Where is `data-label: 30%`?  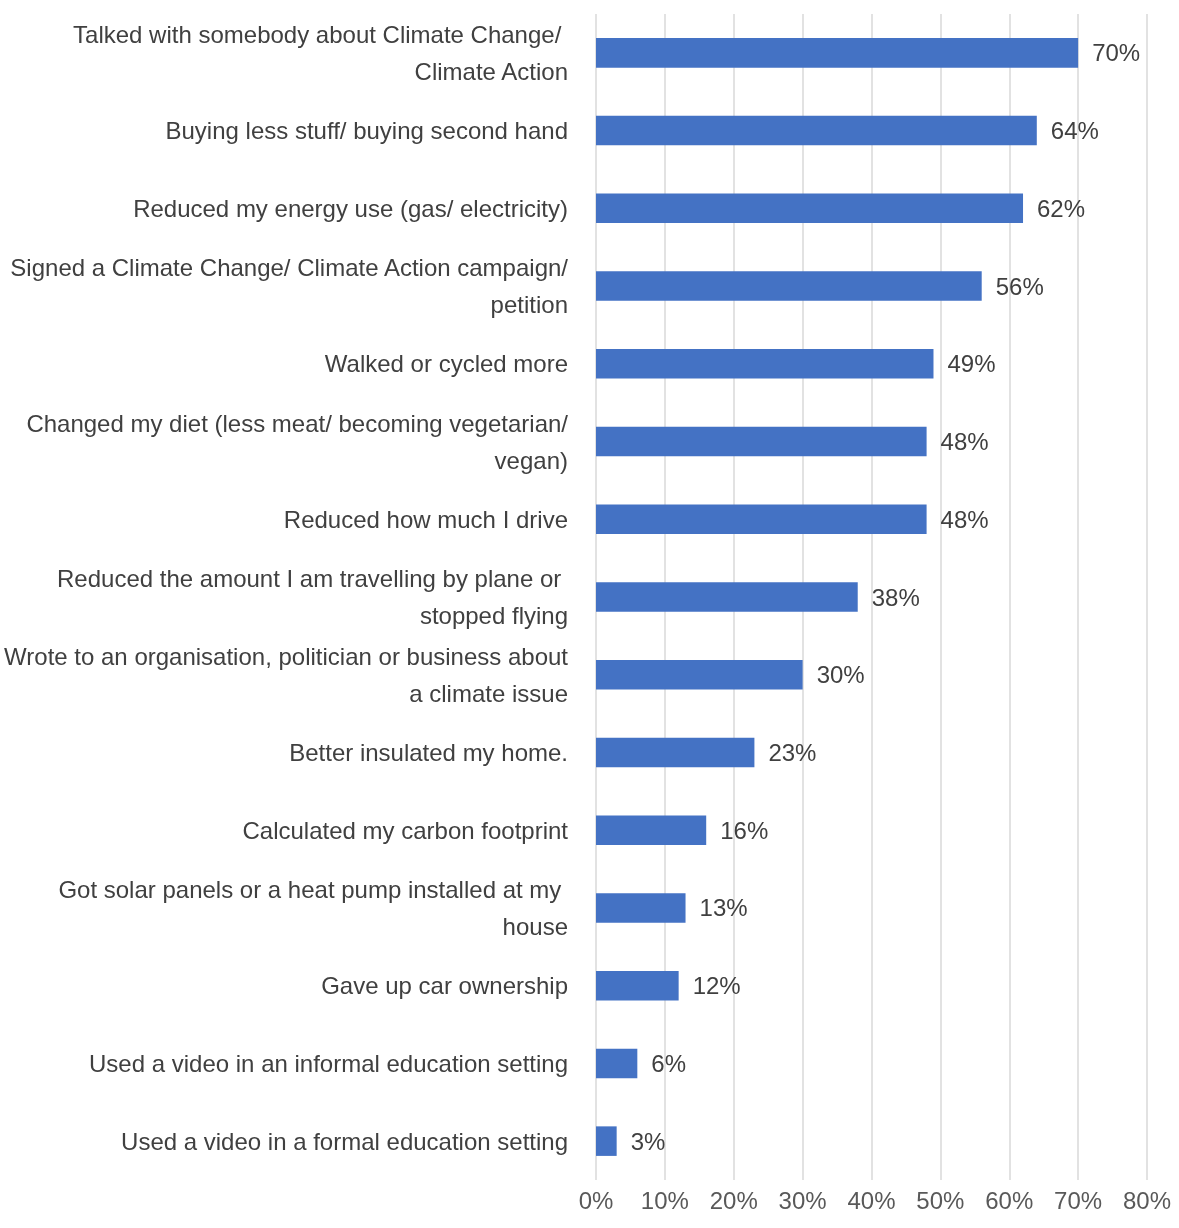 data-label: 30% is located at coordinates (840, 675).